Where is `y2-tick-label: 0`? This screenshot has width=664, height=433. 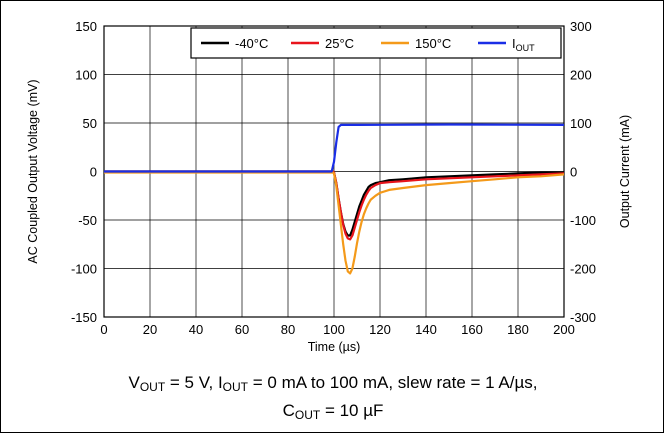
y2-tick-label: 0 is located at coordinates (573, 172).